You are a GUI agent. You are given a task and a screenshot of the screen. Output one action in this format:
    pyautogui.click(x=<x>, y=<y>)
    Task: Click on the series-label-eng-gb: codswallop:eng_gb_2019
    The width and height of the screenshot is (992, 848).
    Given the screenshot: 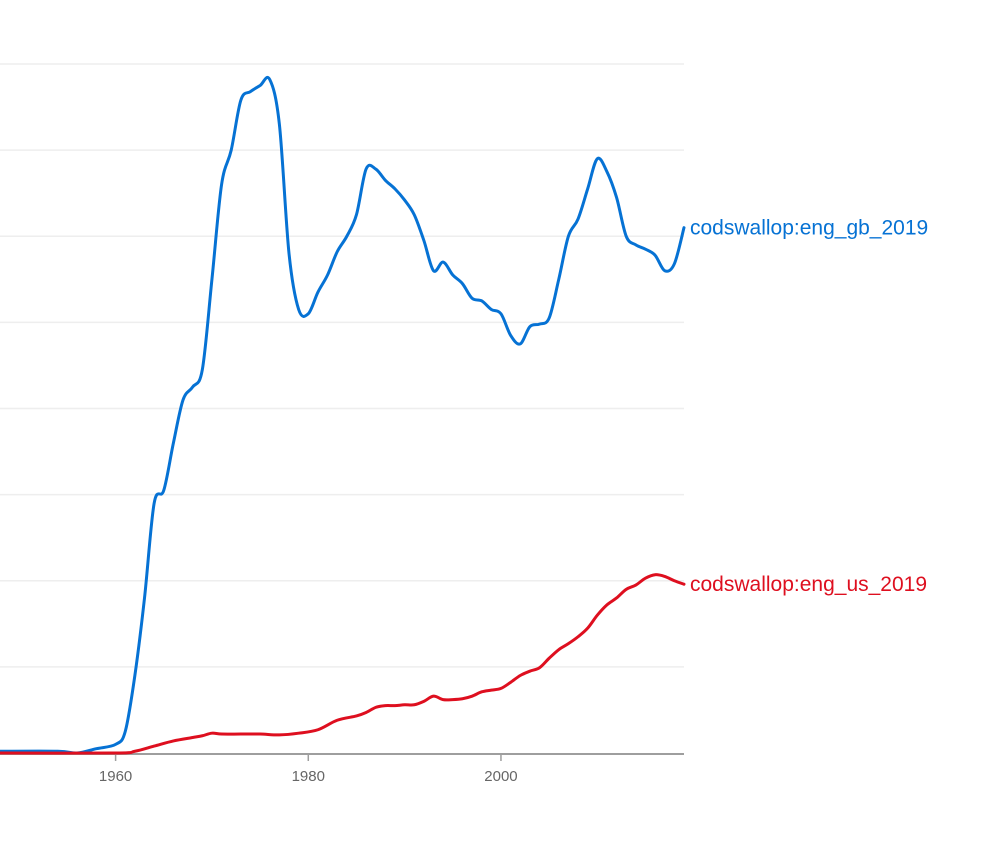 What is the action you would take?
    pyautogui.click(x=809, y=228)
    